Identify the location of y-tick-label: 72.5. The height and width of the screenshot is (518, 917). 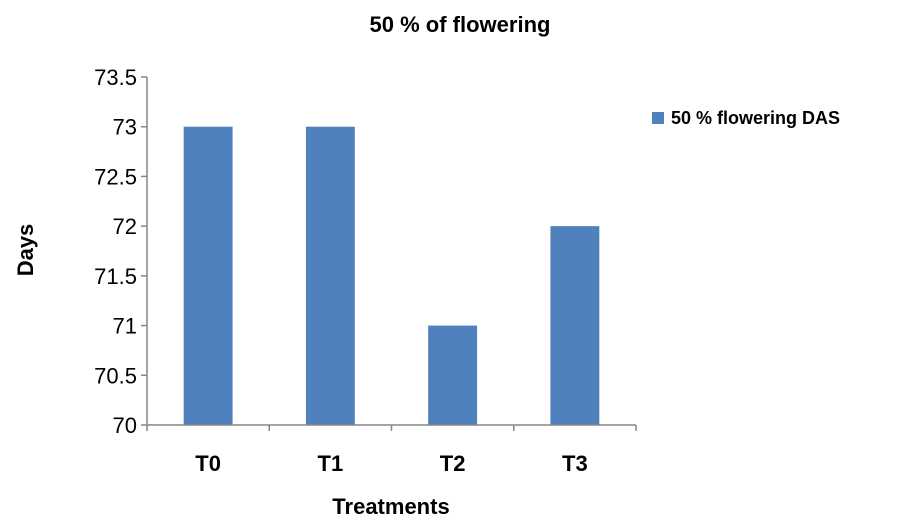
(115, 176).